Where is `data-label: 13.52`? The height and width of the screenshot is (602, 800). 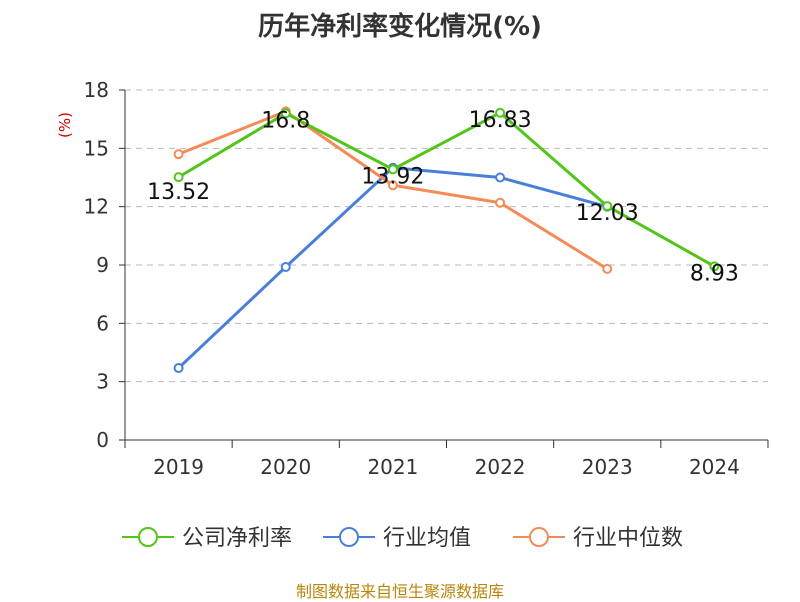 data-label: 13.52 is located at coordinates (178, 192).